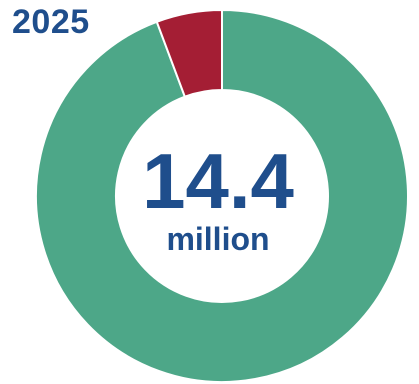 The width and height of the screenshot is (419, 384). I want to click on chart-title: 2025, so click(51, 22).